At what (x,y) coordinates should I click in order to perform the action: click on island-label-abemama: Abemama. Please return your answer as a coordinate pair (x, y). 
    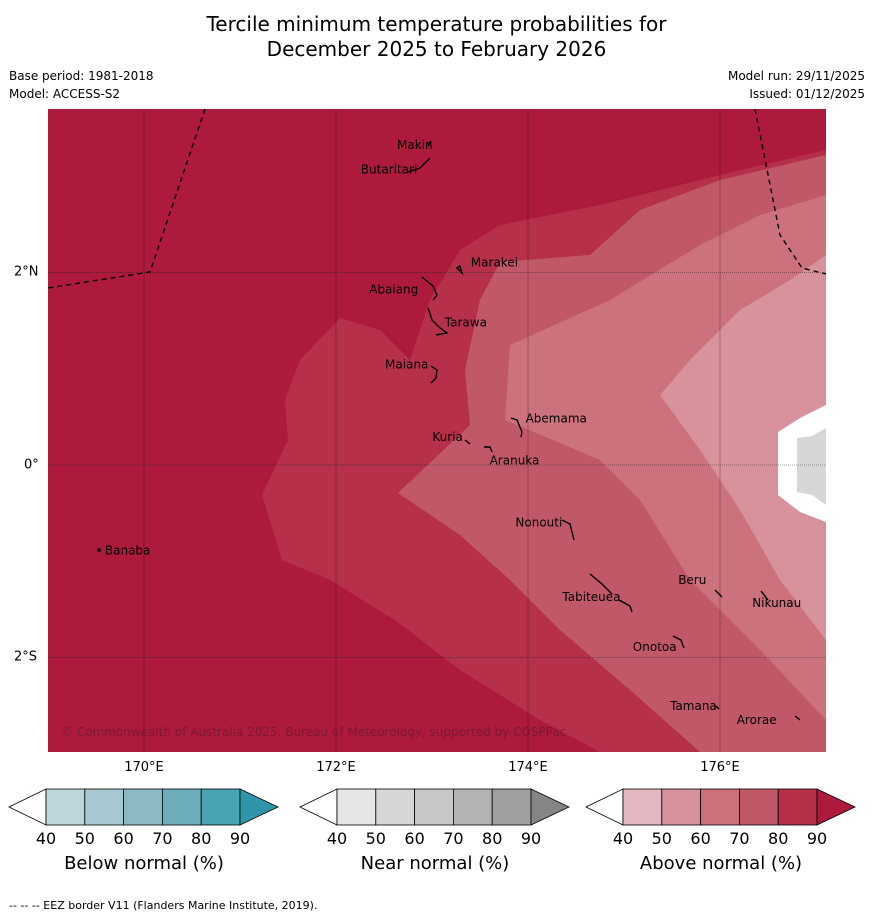
    Looking at the image, I should click on (556, 418).